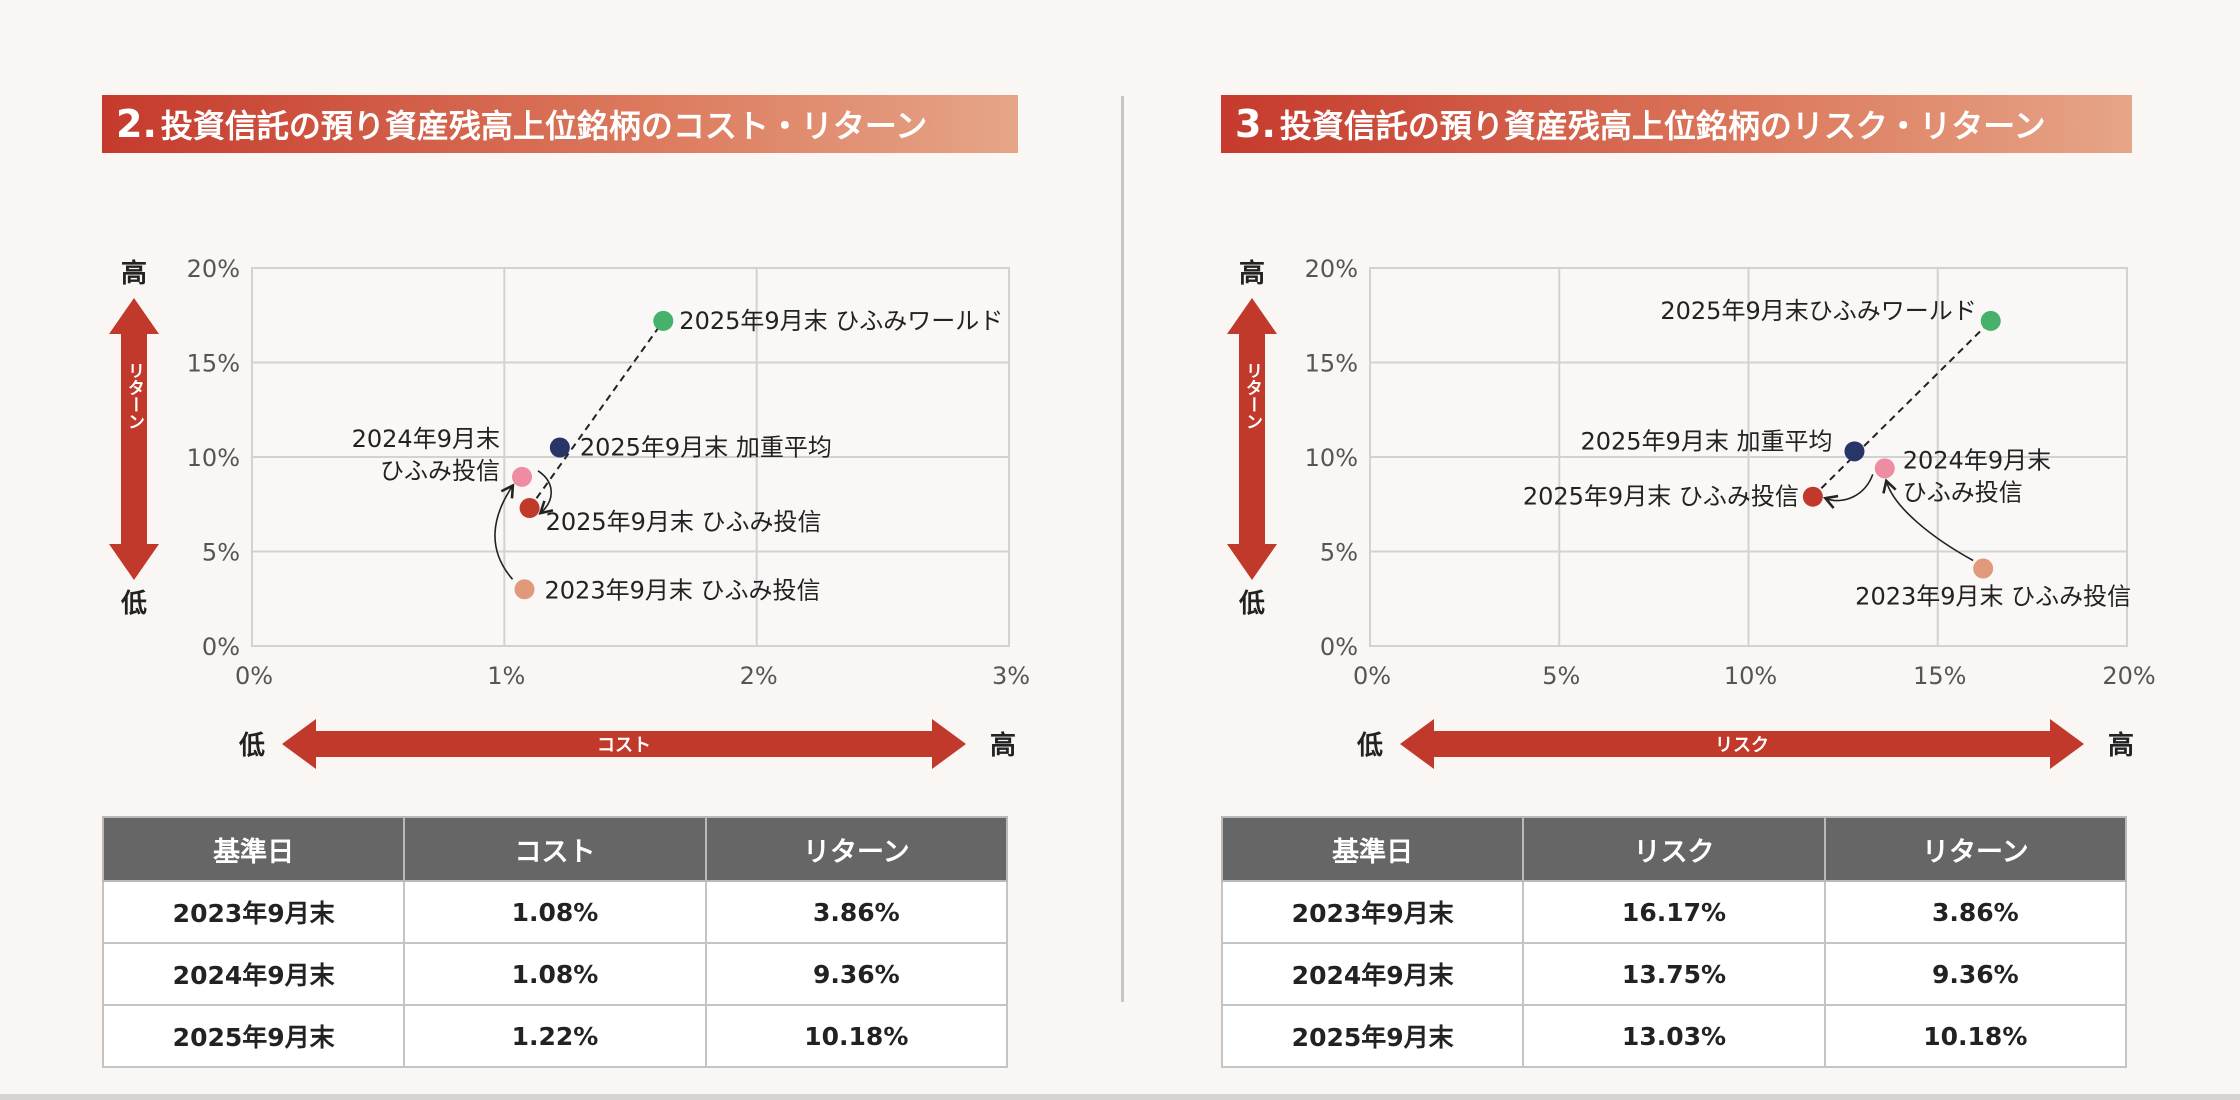  I want to click on title-text: 投資信託の預り資産残高上位銘柄のコスト・リターン, so click(544, 126).